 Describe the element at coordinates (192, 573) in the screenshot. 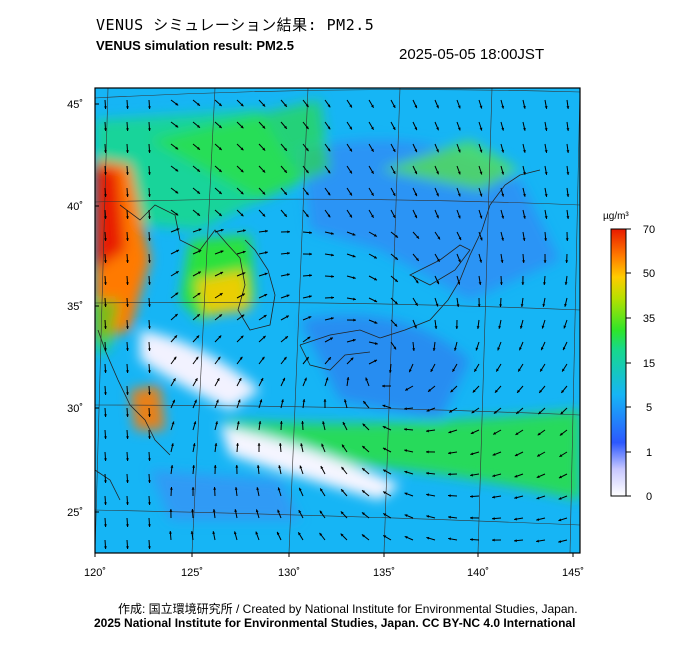

I see `lon-label: 125˚` at that location.